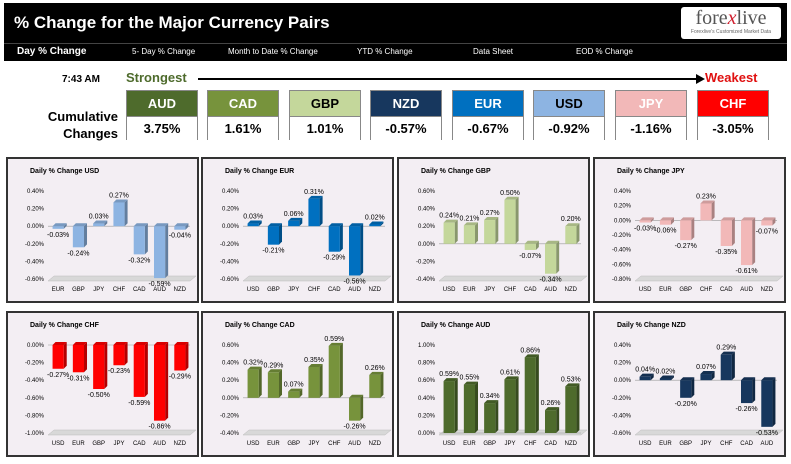  Describe the element at coordinates (530, 350) in the screenshot. I see `data-label: 0.86%` at that location.